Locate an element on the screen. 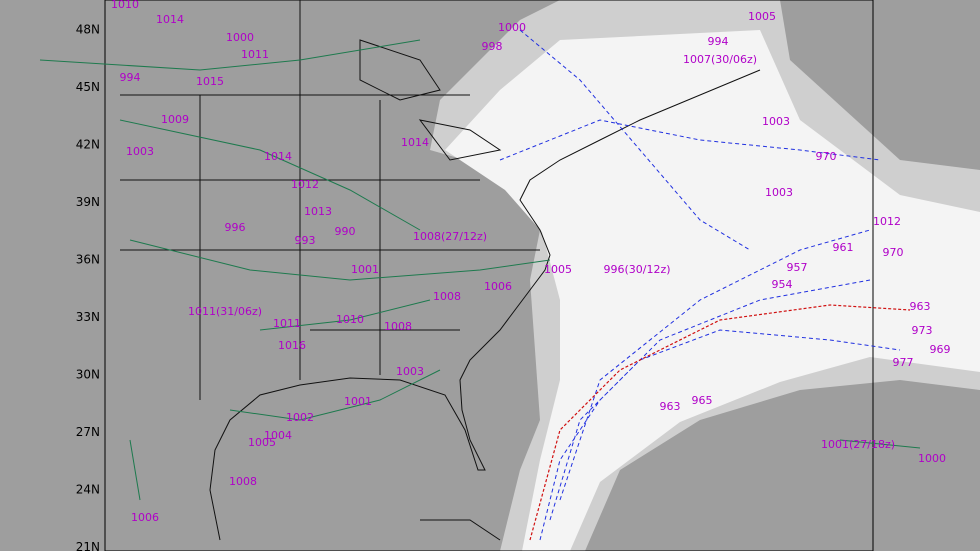 This screenshot has height=551, width=980. latitude-label: 30N is located at coordinates (88, 375).